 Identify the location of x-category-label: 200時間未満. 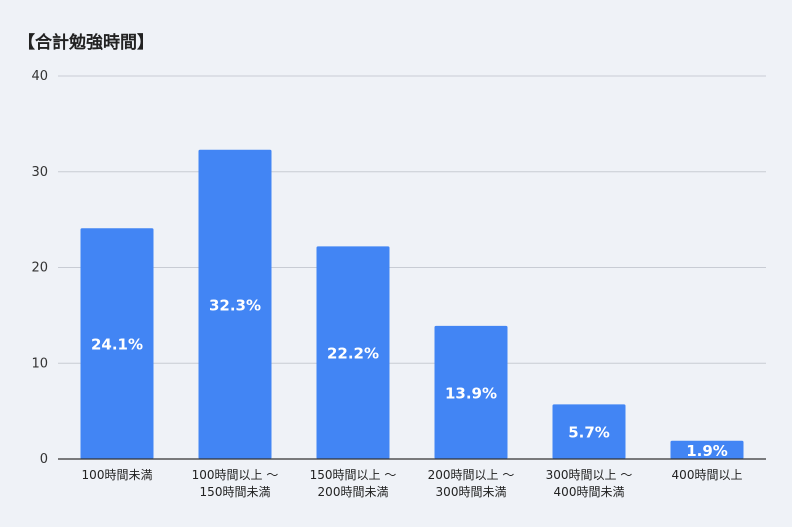
(353, 492).